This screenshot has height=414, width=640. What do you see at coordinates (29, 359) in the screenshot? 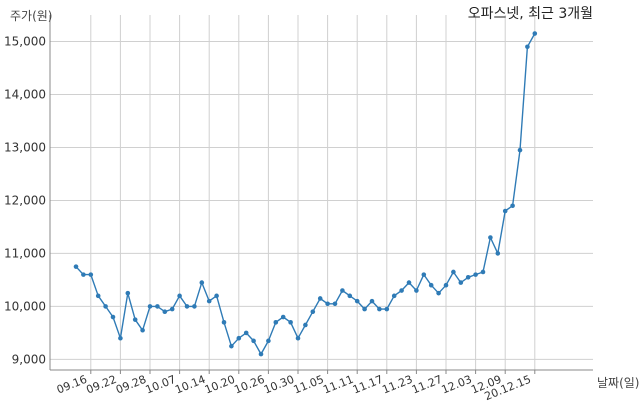
I see `y-tick-label: 9,000` at bounding box center [29, 359].